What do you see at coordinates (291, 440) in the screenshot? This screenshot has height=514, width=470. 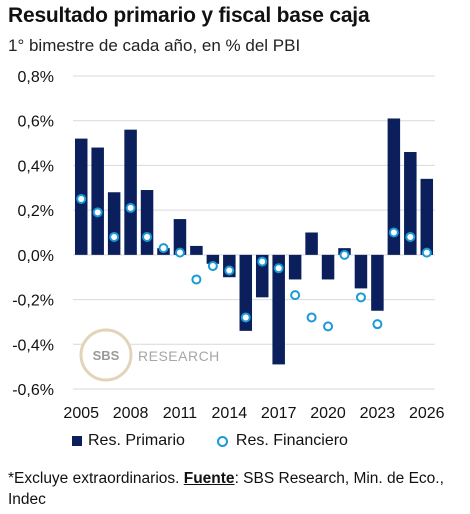 I see `legend-label-financiero: Res. Financiero` at bounding box center [291, 440].